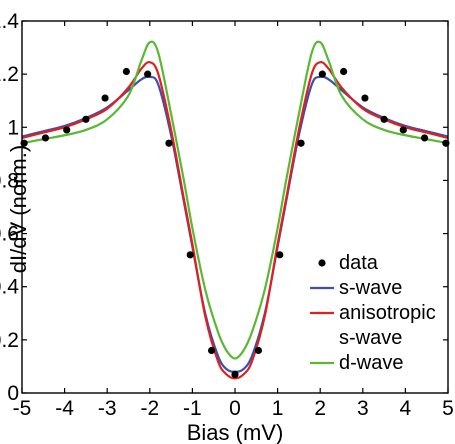  I want to click on y-axis-label: dI/dV (norm.), so click(18, 209).